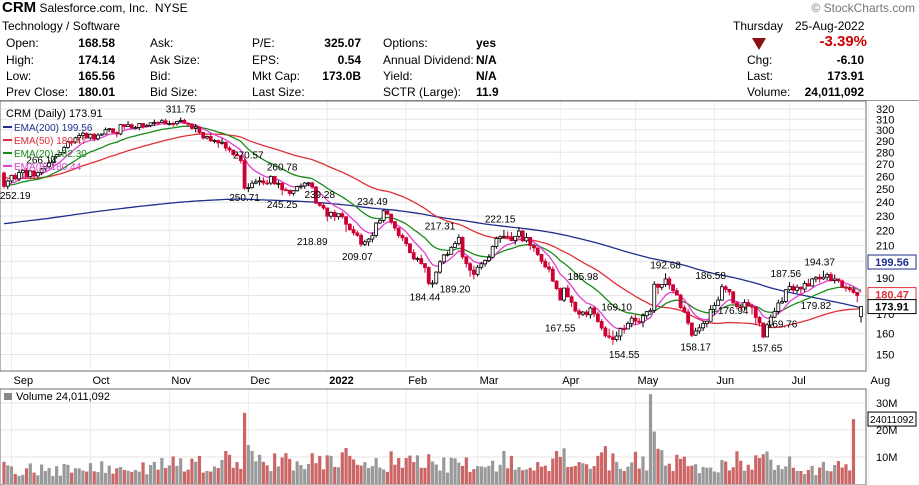 This screenshot has width=919, height=485. I want to click on volume-y-tick-label: 10M, so click(886, 458).